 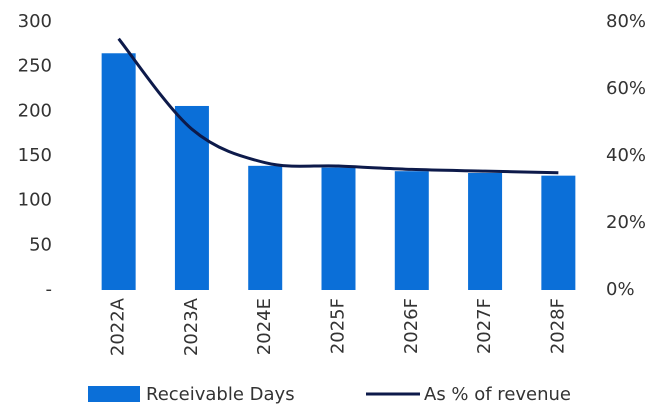 I want to click on y2-tick-label: 40%, so click(x=626, y=155).